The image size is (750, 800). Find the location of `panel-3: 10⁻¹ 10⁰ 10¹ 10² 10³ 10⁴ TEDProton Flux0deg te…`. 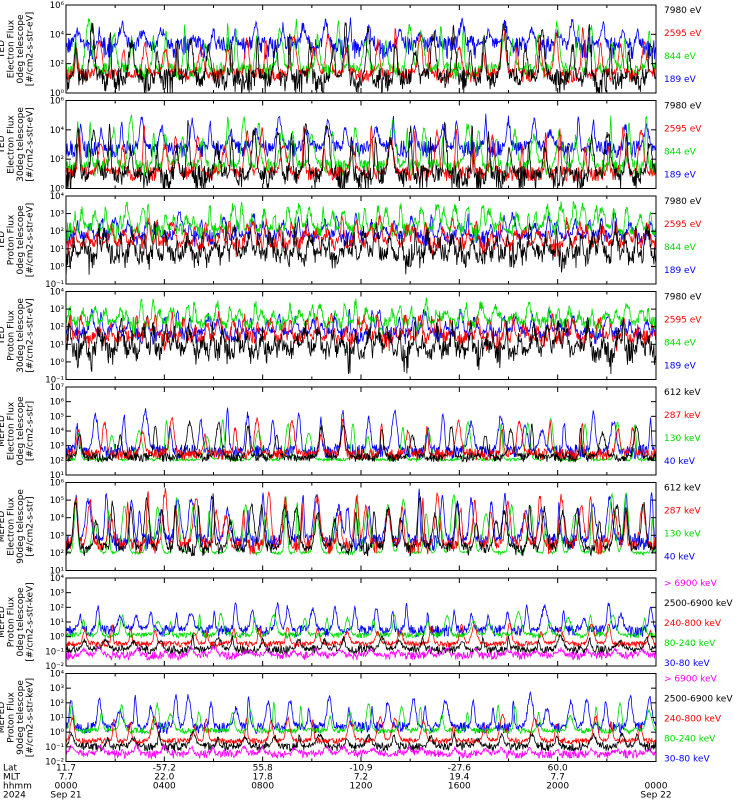

panel-3: 10⁻¹ 10⁰ 10¹ 10² 10³ 10⁴ TEDProton Flux0deg te… is located at coordinates (351, 241).